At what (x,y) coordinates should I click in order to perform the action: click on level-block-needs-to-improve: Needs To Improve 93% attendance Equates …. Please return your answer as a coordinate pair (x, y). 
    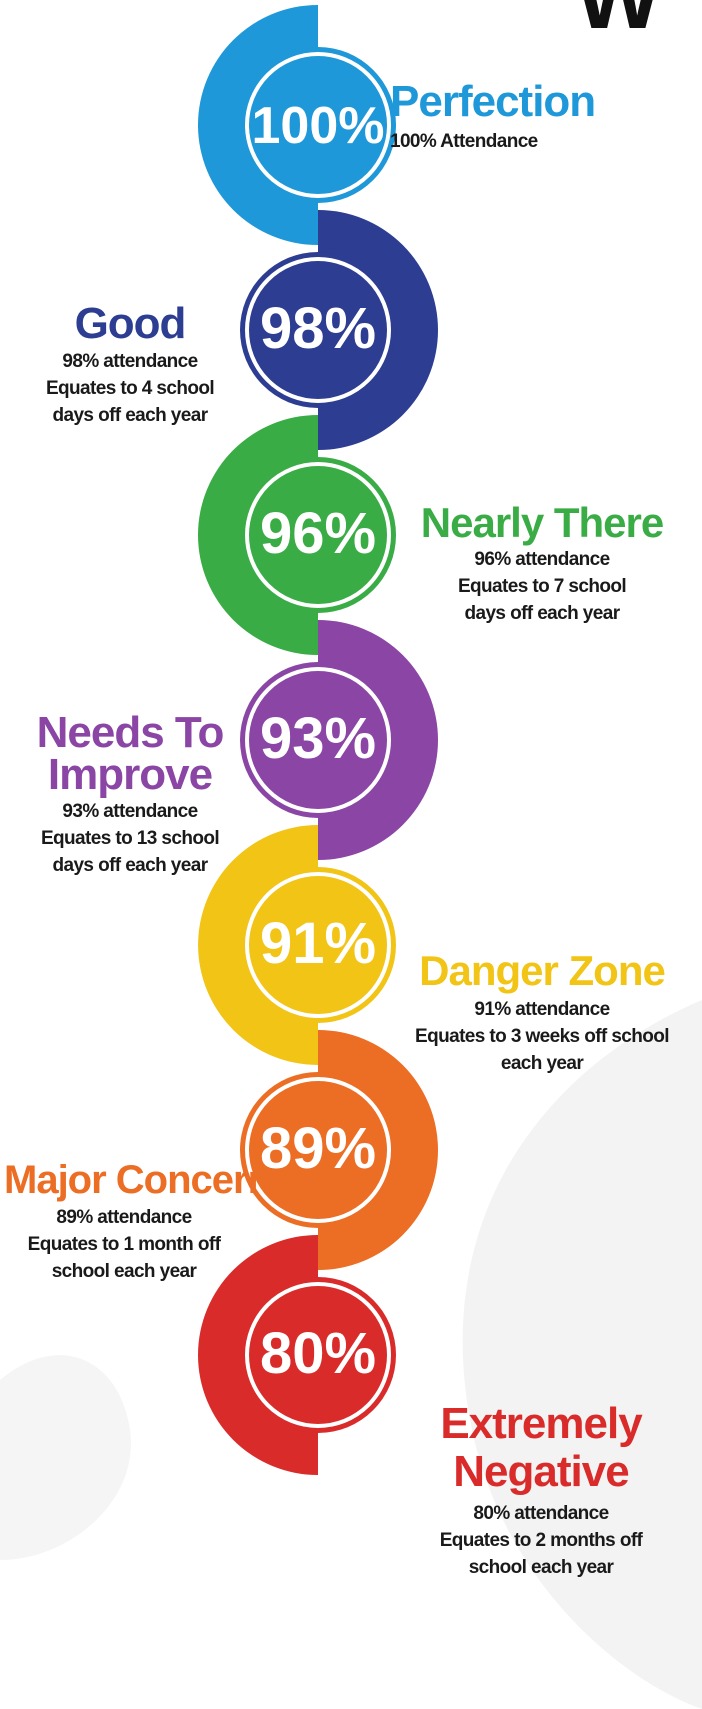
    Looking at the image, I should click on (130, 793).